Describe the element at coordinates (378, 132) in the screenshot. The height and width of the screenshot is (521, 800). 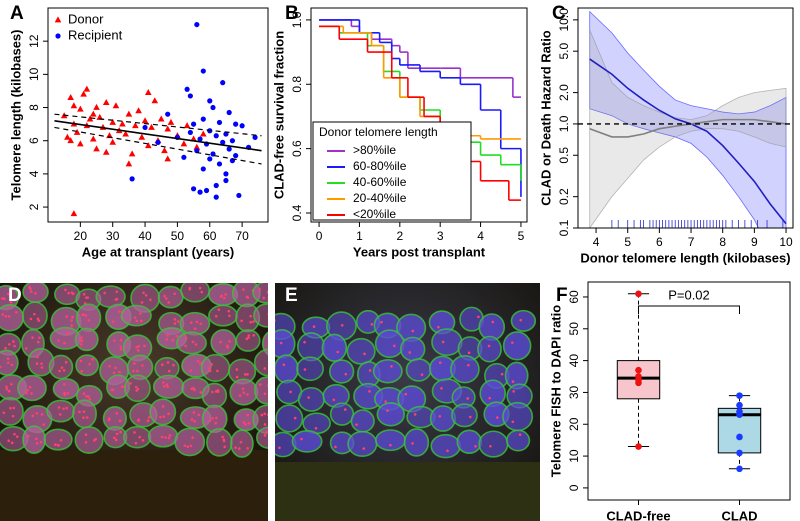
I see `legend-title: Donor telomere length` at that location.